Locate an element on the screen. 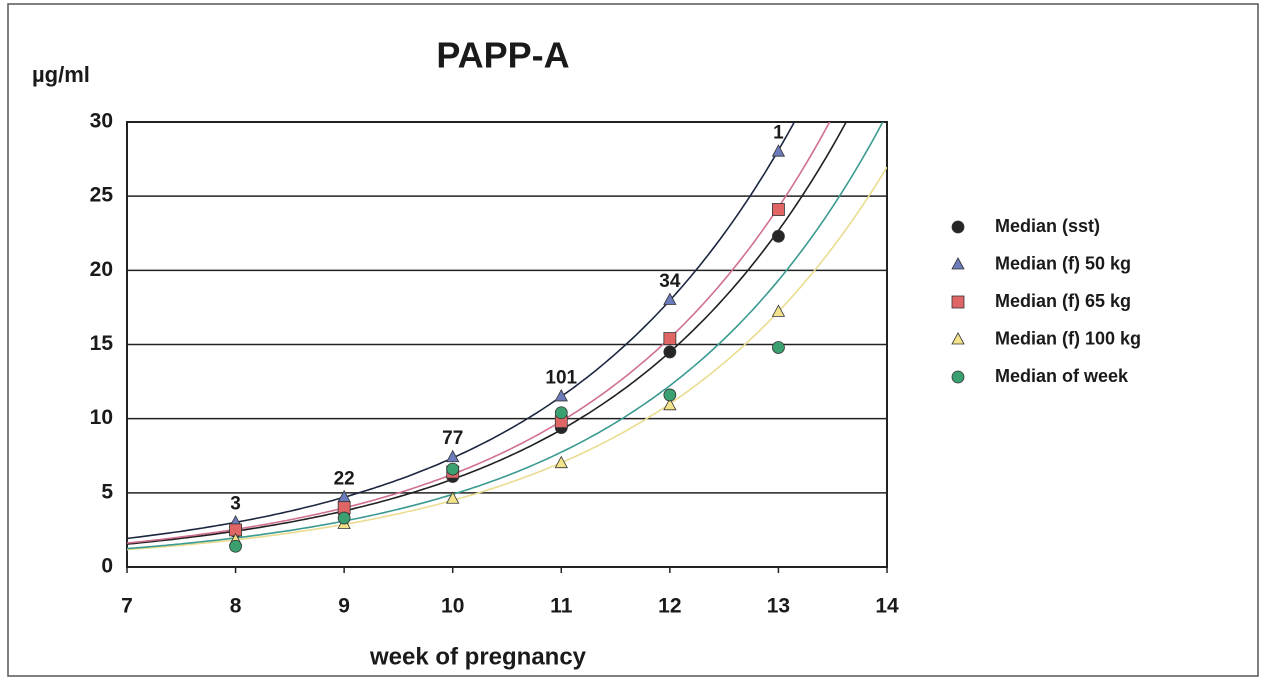  x-tick-label: 10 is located at coordinates (452, 606).